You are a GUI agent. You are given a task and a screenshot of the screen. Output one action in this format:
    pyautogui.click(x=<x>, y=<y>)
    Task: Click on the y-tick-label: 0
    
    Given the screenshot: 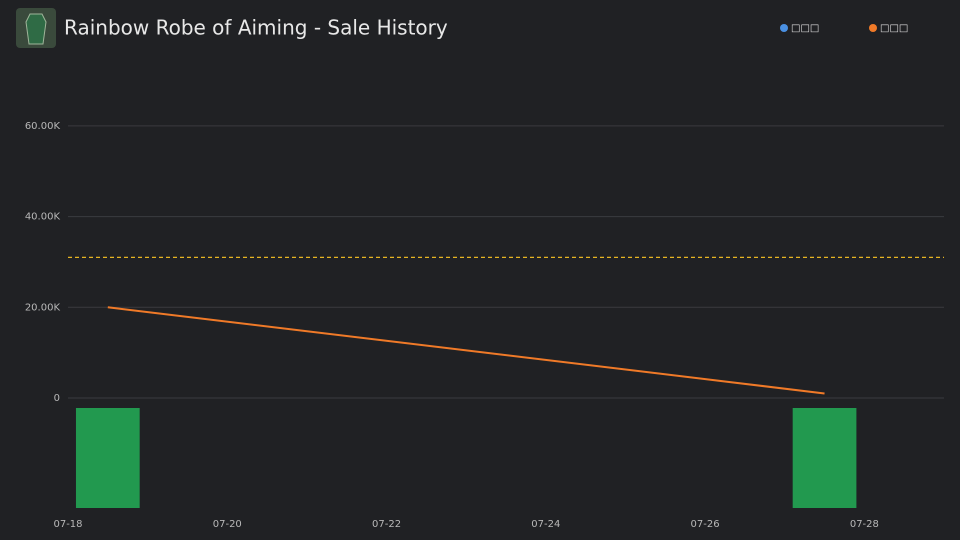 What is the action you would take?
    pyautogui.click(x=57, y=398)
    